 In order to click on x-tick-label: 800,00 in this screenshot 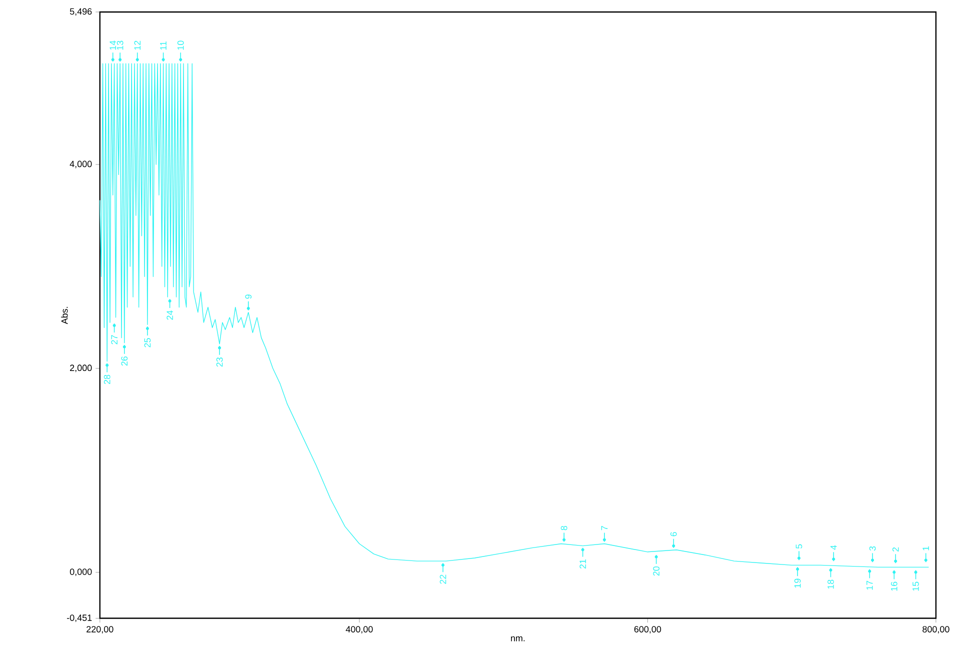, I will do `click(936, 630)`.